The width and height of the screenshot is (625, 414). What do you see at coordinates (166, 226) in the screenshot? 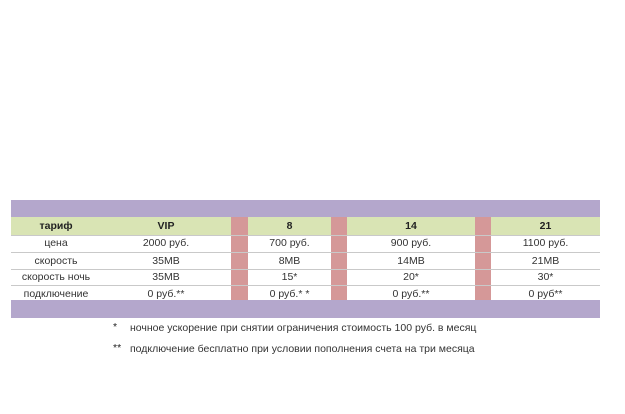
I see `header-plan-vip: VIP` at bounding box center [166, 226].